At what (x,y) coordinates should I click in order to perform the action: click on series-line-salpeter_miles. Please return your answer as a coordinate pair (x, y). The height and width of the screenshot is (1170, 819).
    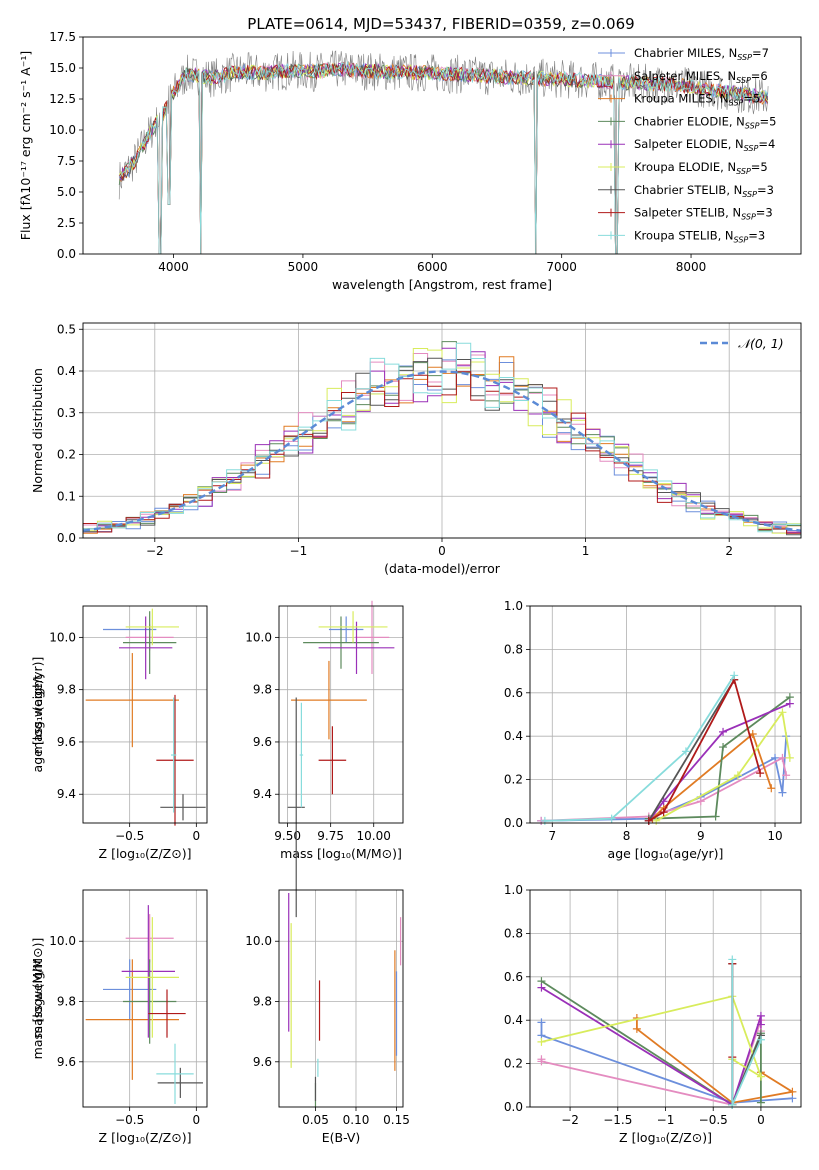
    Looking at the image, I should click on (651, 1062).